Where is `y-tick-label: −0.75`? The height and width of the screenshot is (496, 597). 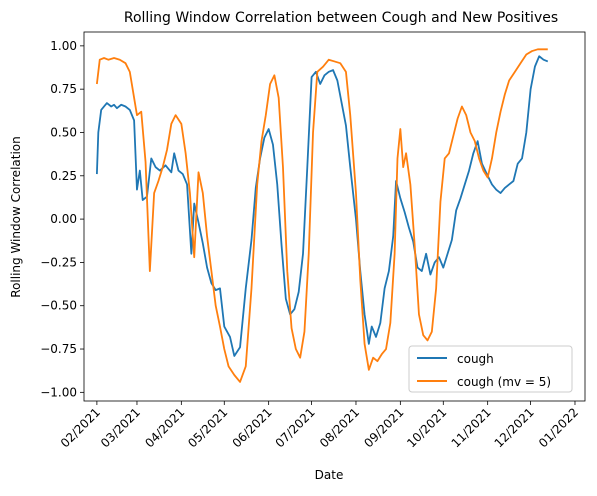
y-tick-label: −0.75 is located at coordinates (58, 349).